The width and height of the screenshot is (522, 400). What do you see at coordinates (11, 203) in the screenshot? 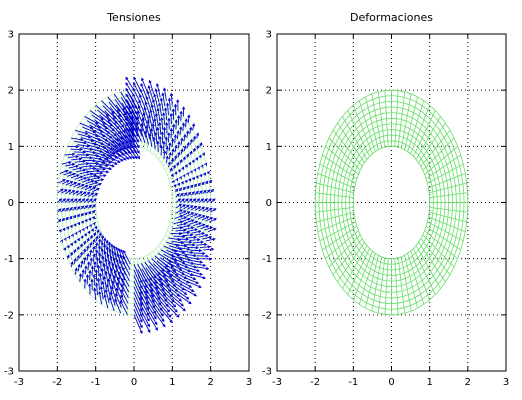
I see `y-tick-label: 0` at bounding box center [11, 203].